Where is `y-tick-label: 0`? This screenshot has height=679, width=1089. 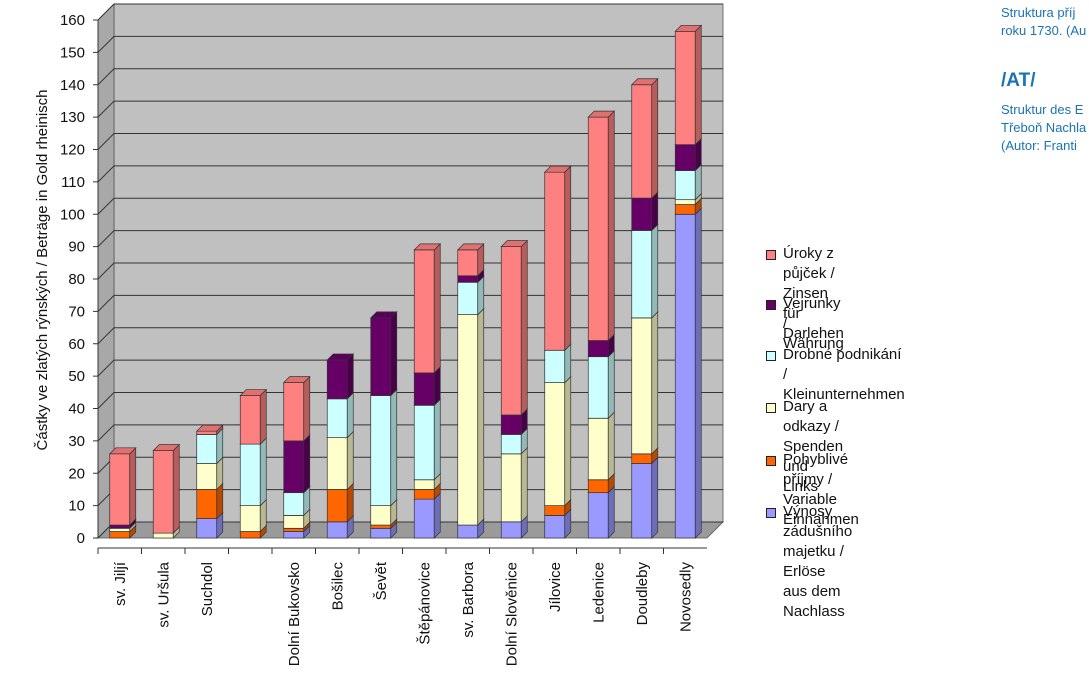 y-tick-label: 0 is located at coordinates (81, 538).